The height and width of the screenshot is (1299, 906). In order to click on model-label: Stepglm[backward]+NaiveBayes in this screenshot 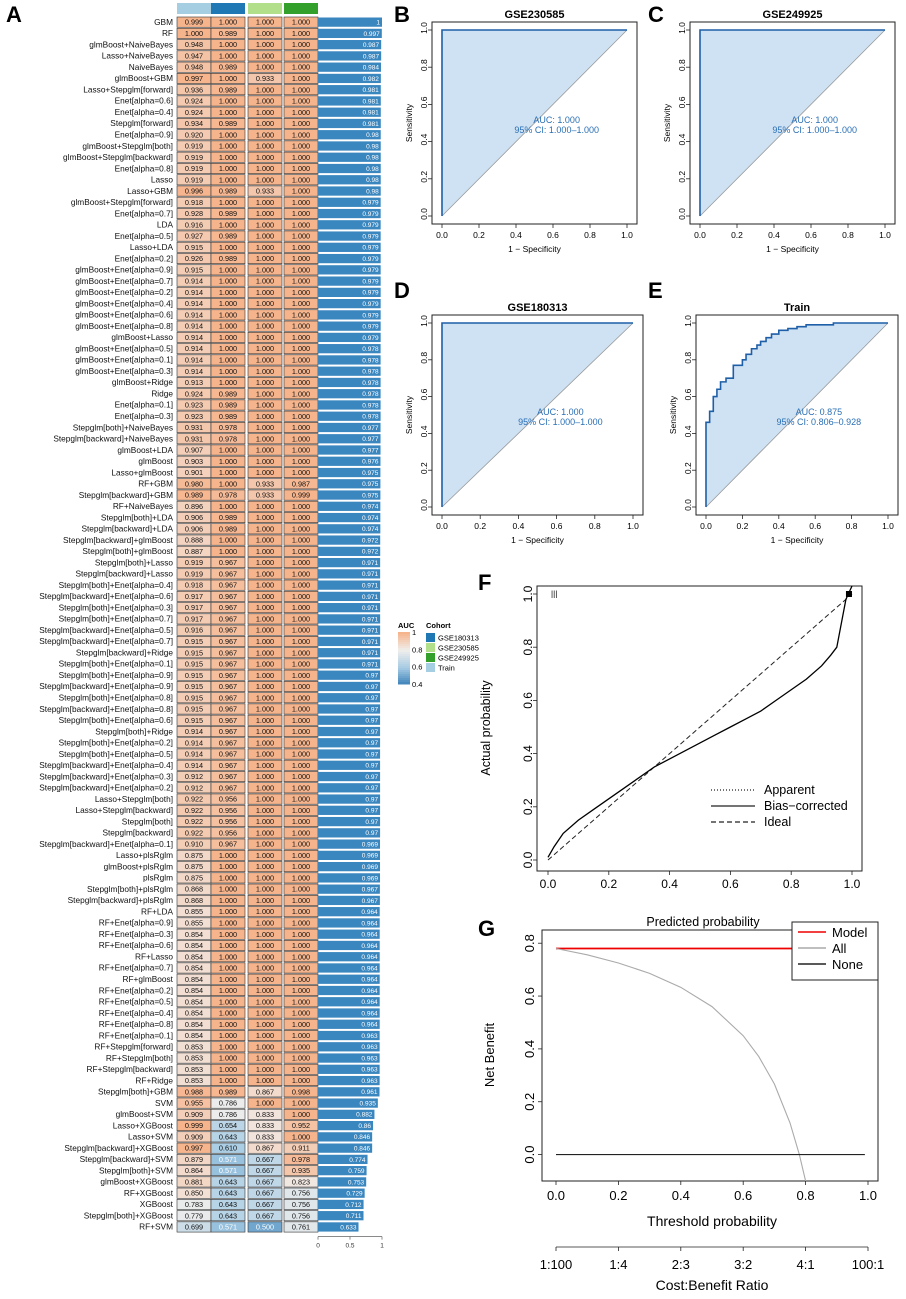, I will do `click(113, 439)`.